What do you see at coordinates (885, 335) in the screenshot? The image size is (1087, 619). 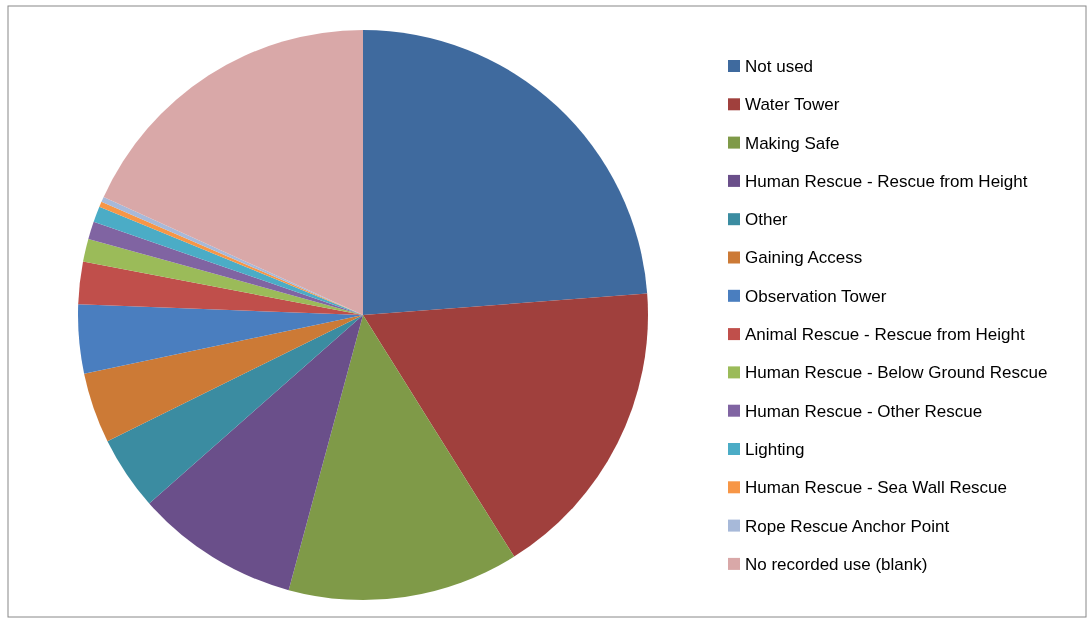 I see `legend-label: Animal Rescue - Rescue from Height` at bounding box center [885, 335].